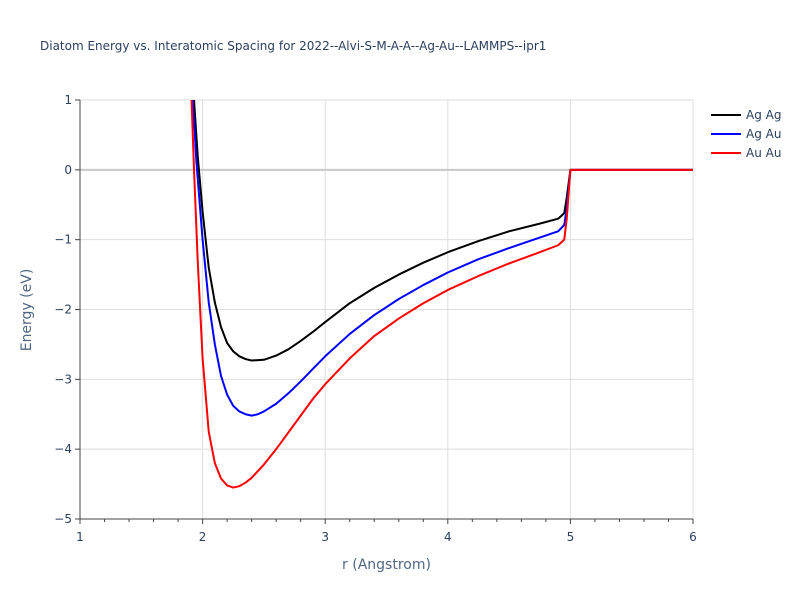 Image resolution: width=800 pixels, height=600 pixels. What do you see at coordinates (763, 115) in the screenshot?
I see `legend-label-ag-ag: Ag Ag` at bounding box center [763, 115].